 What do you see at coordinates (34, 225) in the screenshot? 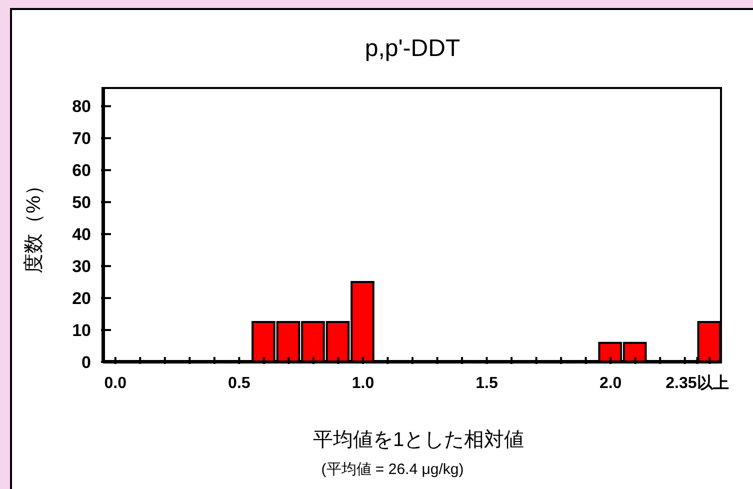
I see `y-axis-title: 度数（%）` at bounding box center [34, 225].